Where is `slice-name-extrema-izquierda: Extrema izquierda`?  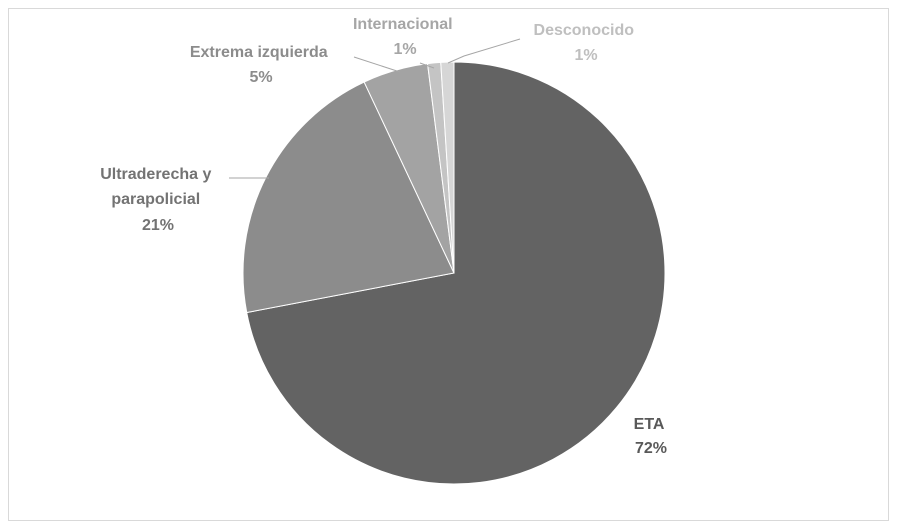 slice-name-extrema-izquierda: Extrema izquierda is located at coordinates (259, 52).